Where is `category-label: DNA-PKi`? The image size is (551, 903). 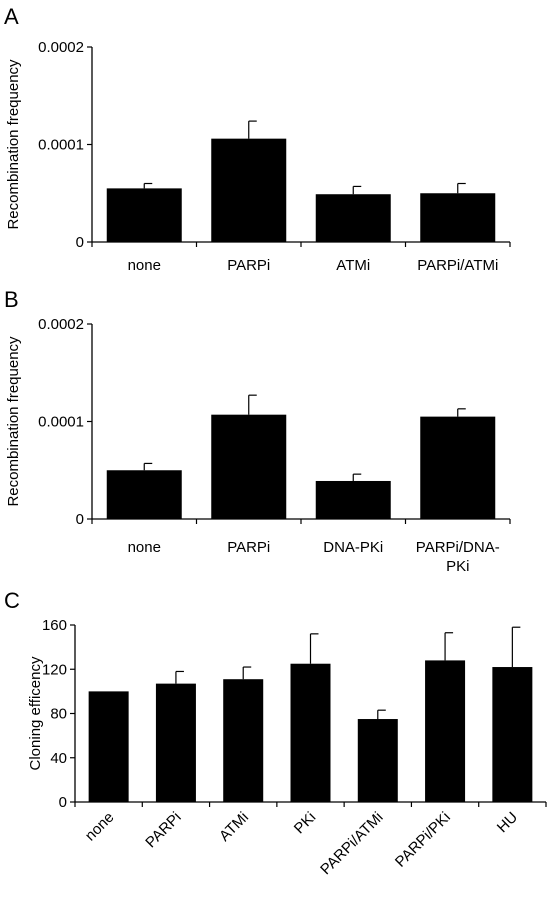
category-label: DNA-PKi is located at coordinates (353, 547).